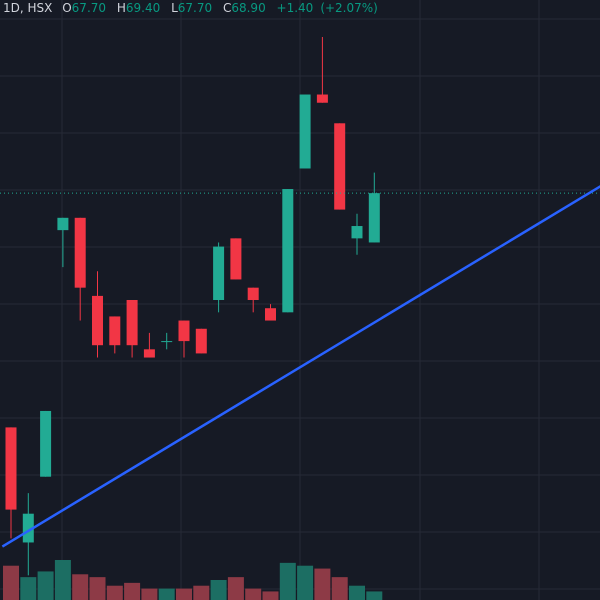 Image resolution: width=600 pixels, height=600 pixels. I want to click on symbol-info: 1D, HSX, so click(28, 8).